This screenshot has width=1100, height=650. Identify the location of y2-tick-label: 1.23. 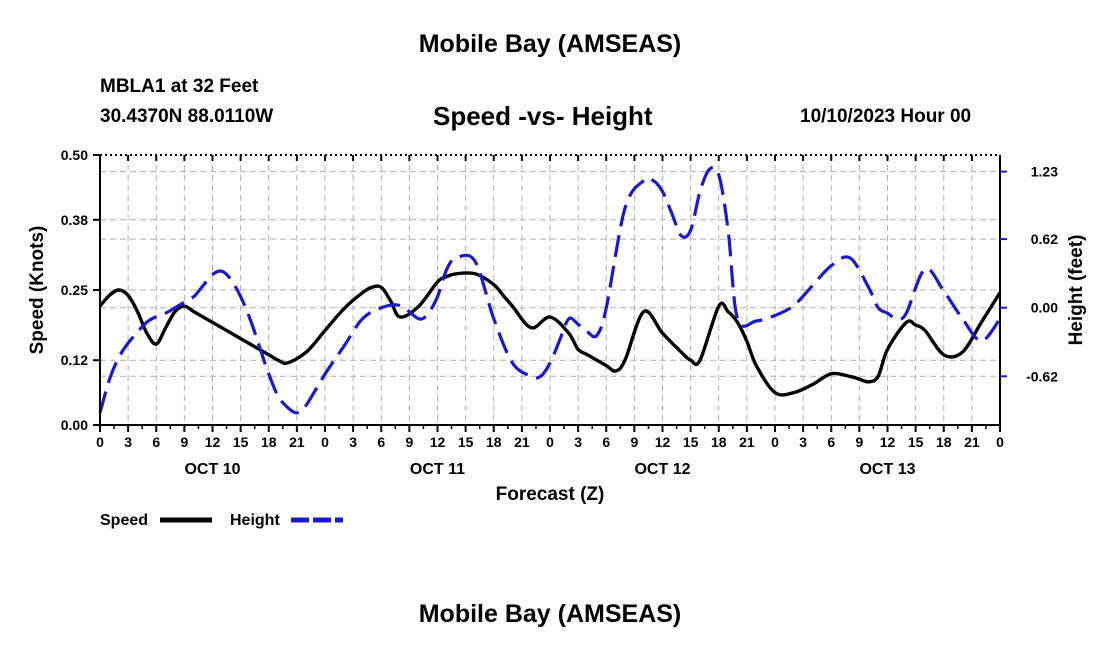
(1044, 172).